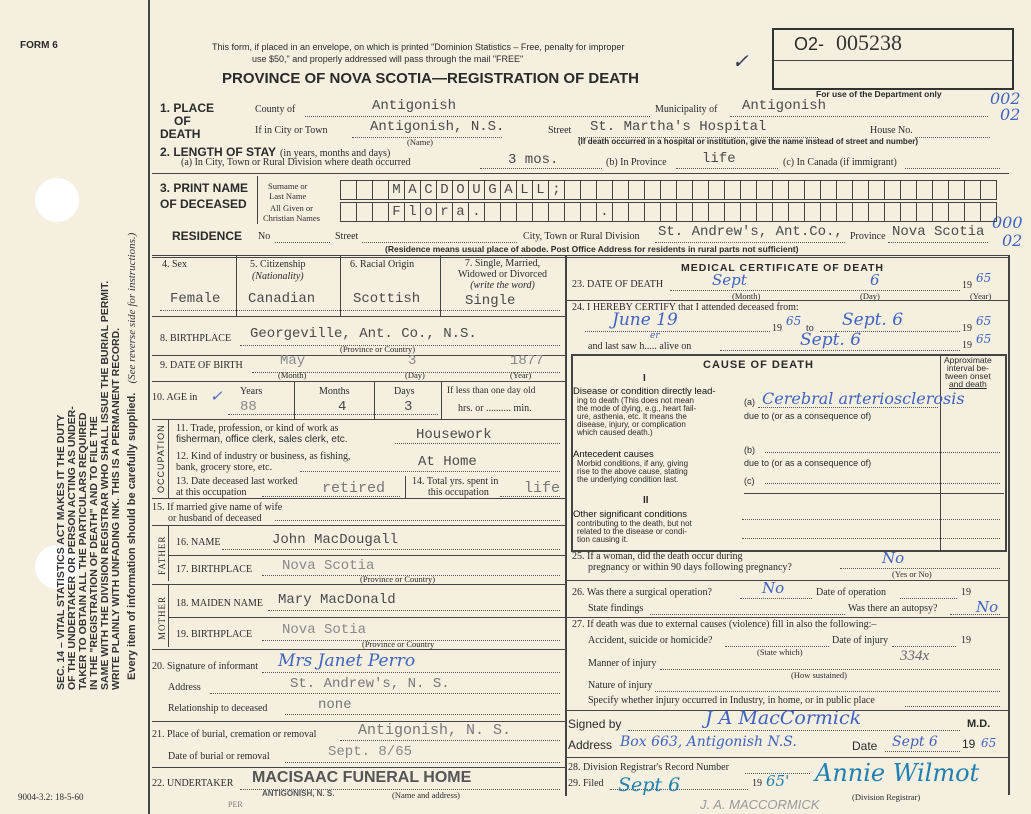 Image resolution: width=1031 pixels, height=814 pixels. Describe the element at coordinates (708, 742) in the screenshot. I see `physician-address: Box 663, Antigonish N.S.` at that location.